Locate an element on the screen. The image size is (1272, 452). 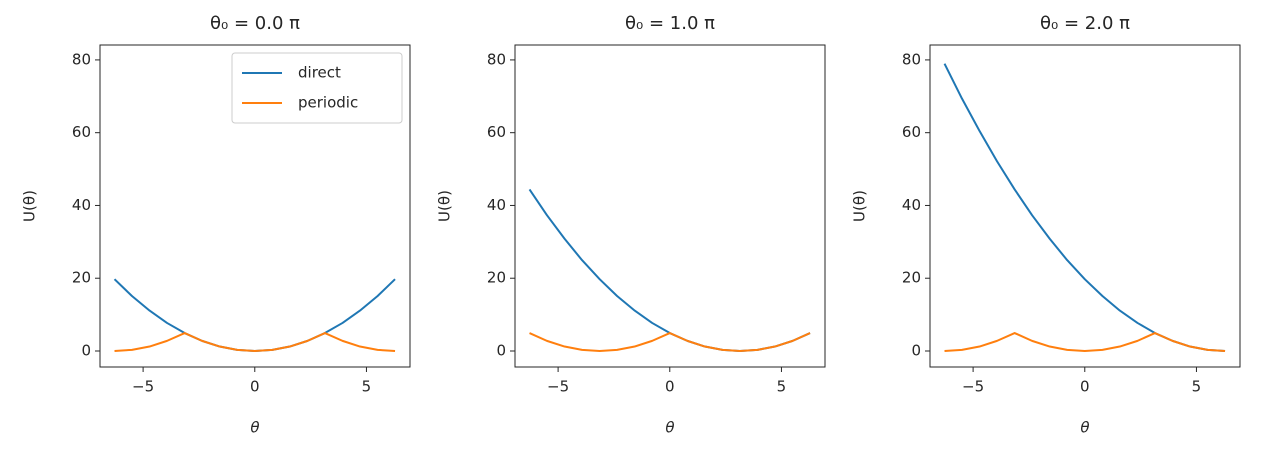
legend: direct periodic is located at coordinates (317, 88).